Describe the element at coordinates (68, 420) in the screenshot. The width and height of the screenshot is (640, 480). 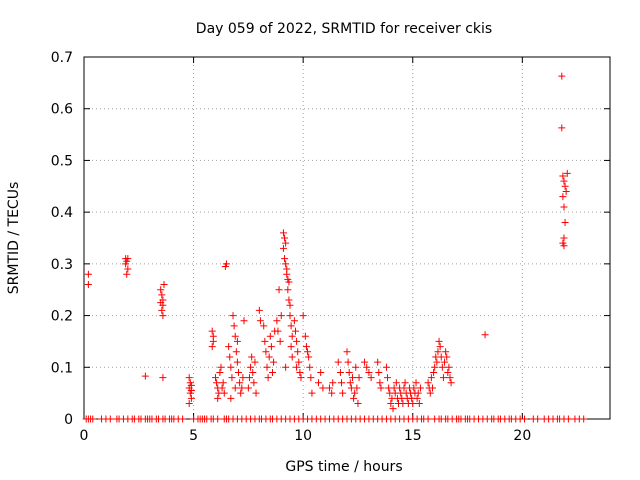
I see `y-tick-label: 0` at that location.